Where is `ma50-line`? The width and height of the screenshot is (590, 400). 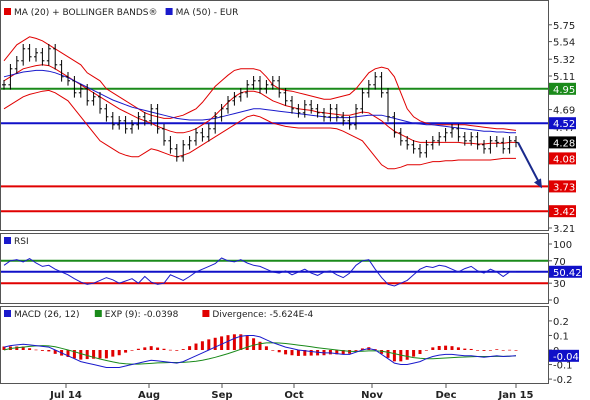
ma50-line is located at coordinates (259, 101).